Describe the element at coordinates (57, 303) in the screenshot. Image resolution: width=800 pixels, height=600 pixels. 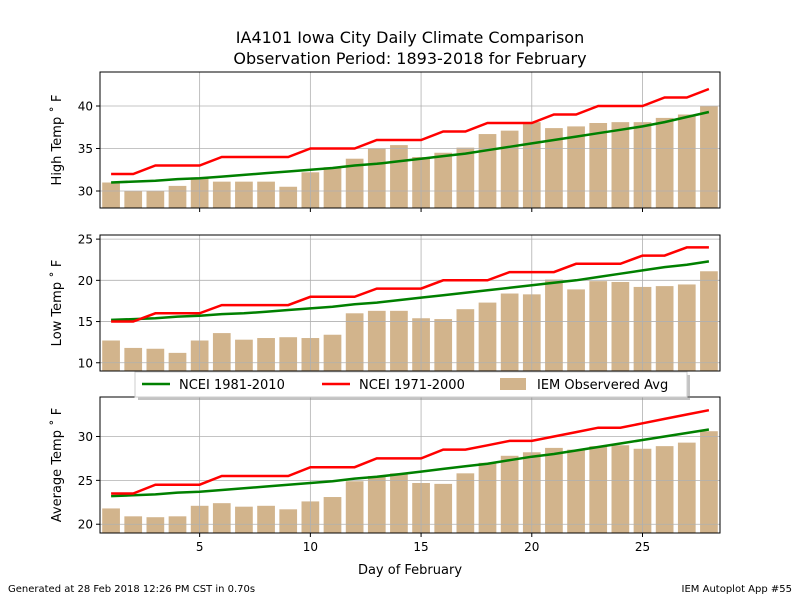
I see `y-axis-label-panel-2: Low Temp ˚ F` at that location.